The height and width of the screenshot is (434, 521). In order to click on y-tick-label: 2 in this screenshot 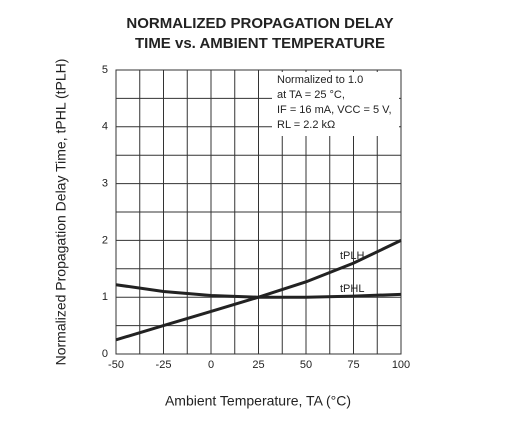, I will do `click(105, 240)`.